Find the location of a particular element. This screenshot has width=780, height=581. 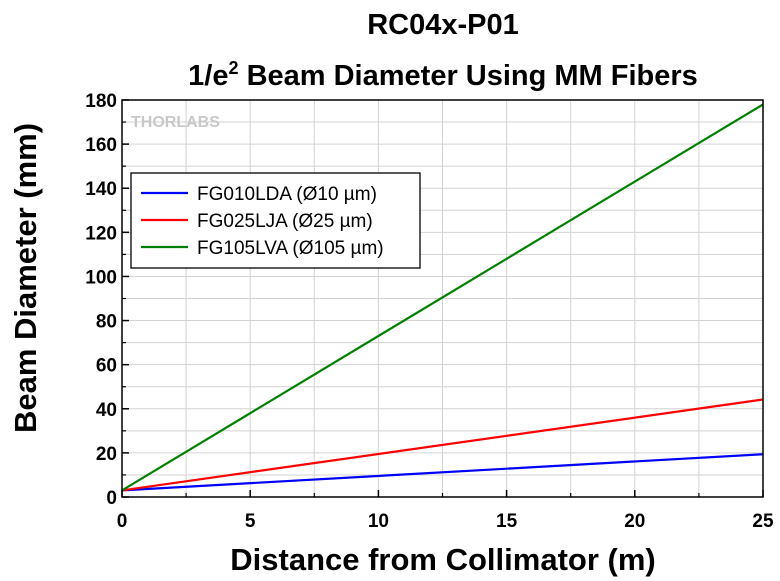

legend-label-1: FG010LDA (Ø10 µm) is located at coordinates (287, 194).